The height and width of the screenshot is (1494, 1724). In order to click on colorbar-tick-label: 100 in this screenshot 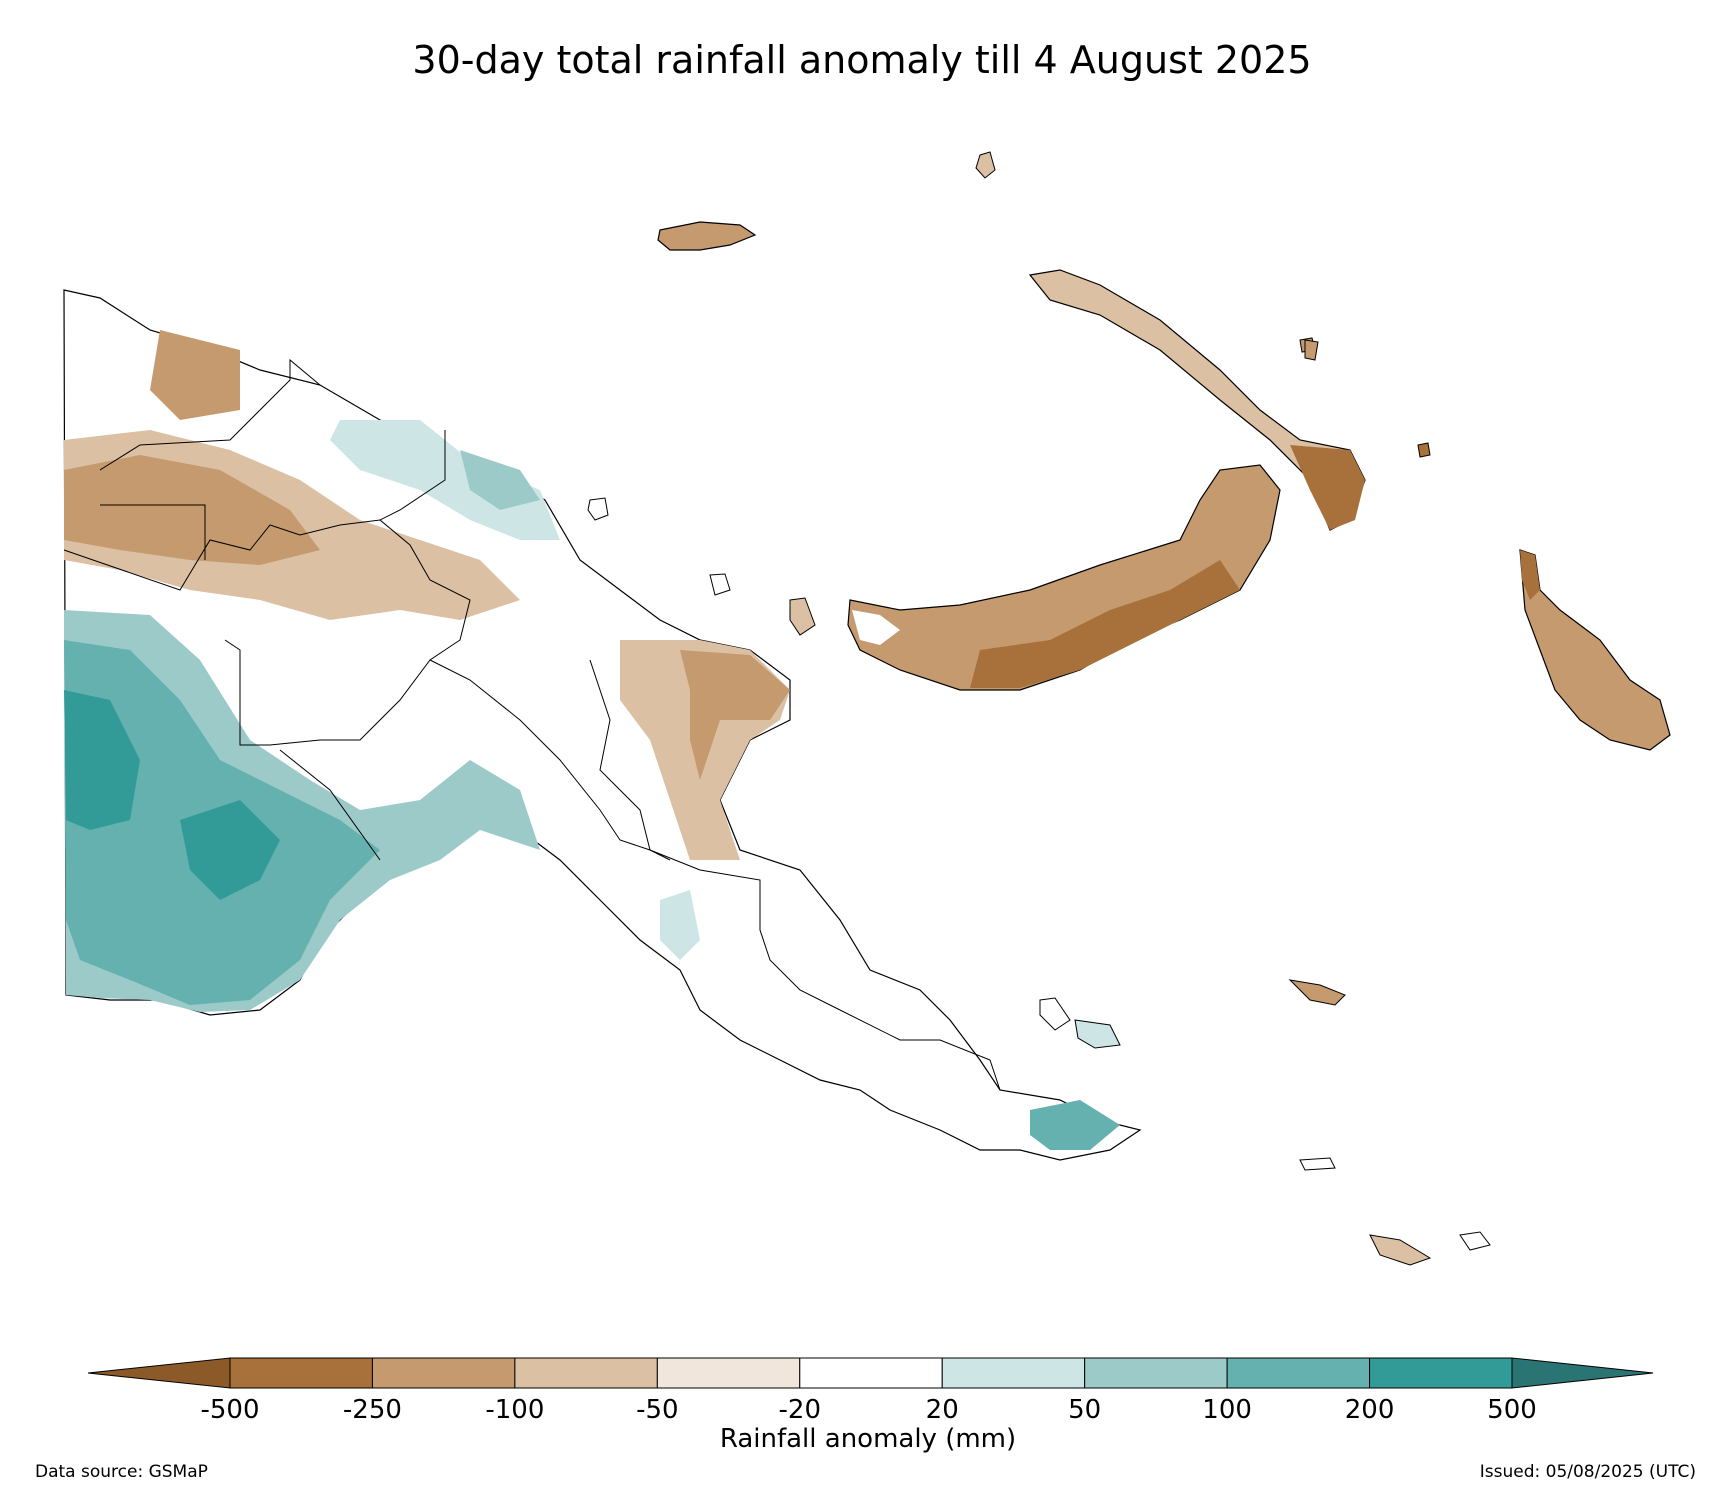, I will do `click(1227, 1410)`.